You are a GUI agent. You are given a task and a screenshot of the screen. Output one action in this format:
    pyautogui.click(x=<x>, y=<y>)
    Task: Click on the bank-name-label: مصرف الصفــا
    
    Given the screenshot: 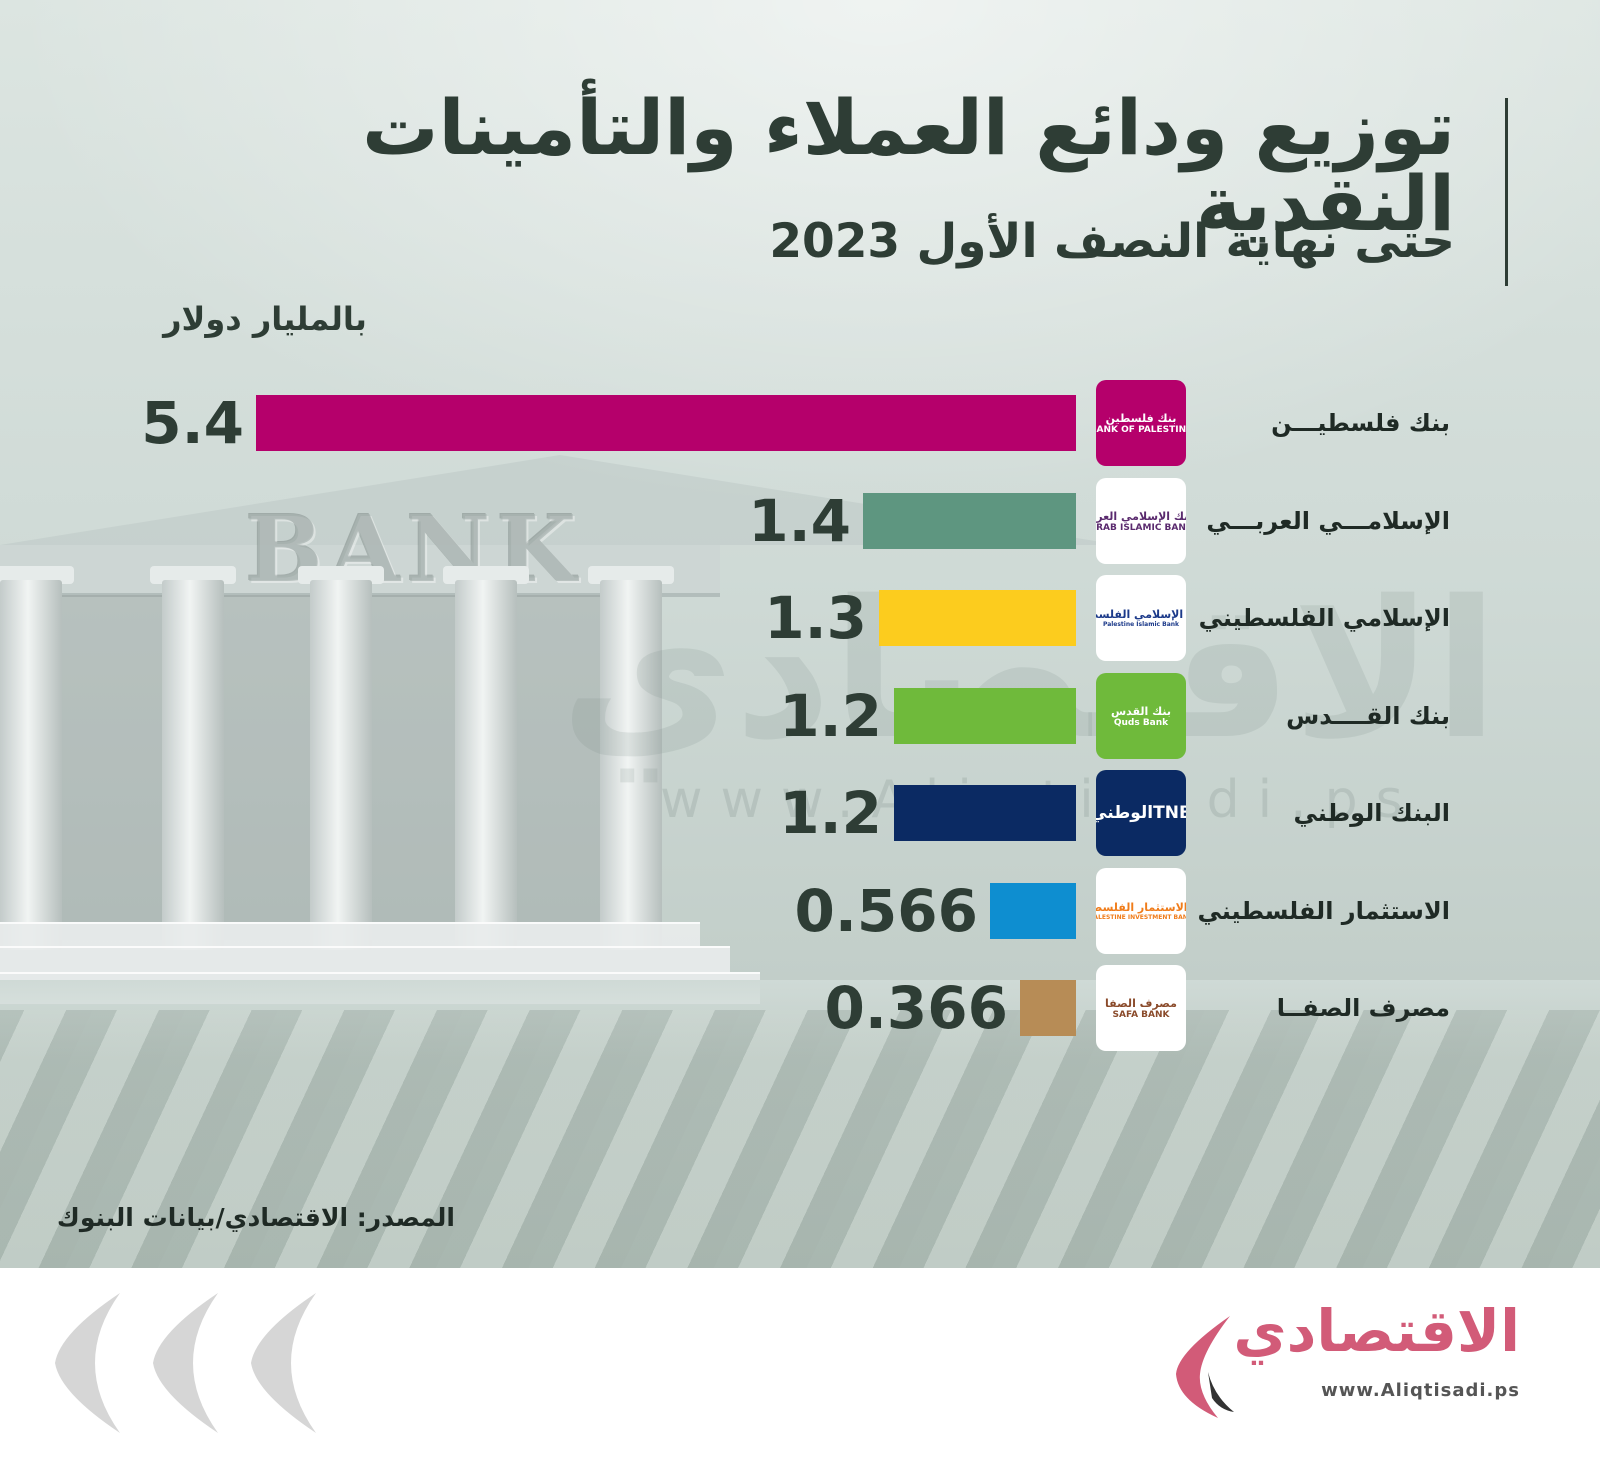 What is the action you would take?
    pyautogui.click(x=1363, y=1008)
    